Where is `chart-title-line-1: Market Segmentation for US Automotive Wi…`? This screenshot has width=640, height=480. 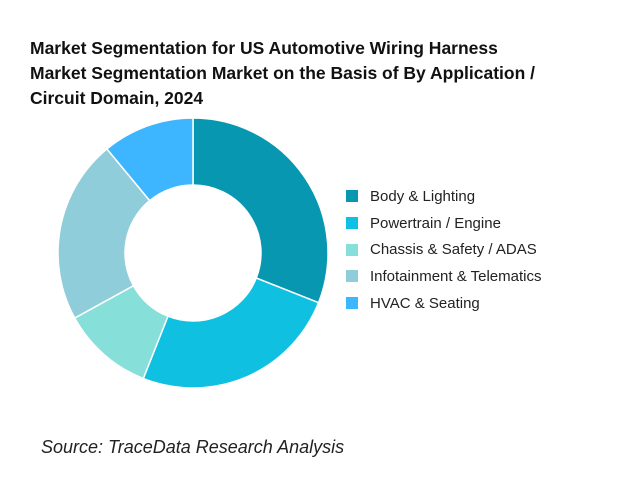 chart-title-line-1: Market Segmentation for US Automotive Wi… is located at coordinates (264, 48).